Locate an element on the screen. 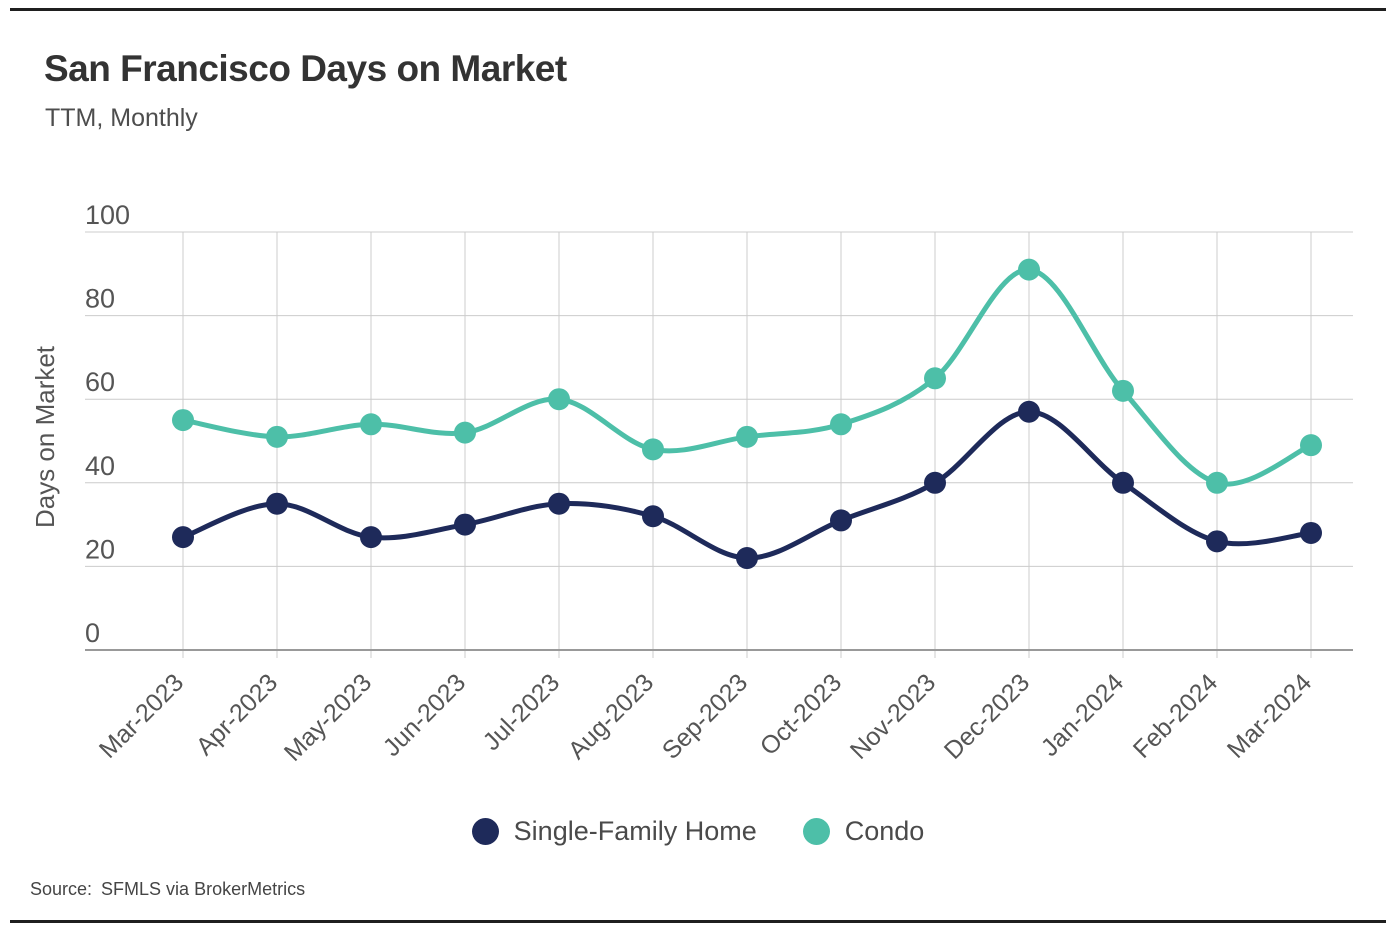  x-tick-label: Dec-2023 is located at coordinates (987, 716).